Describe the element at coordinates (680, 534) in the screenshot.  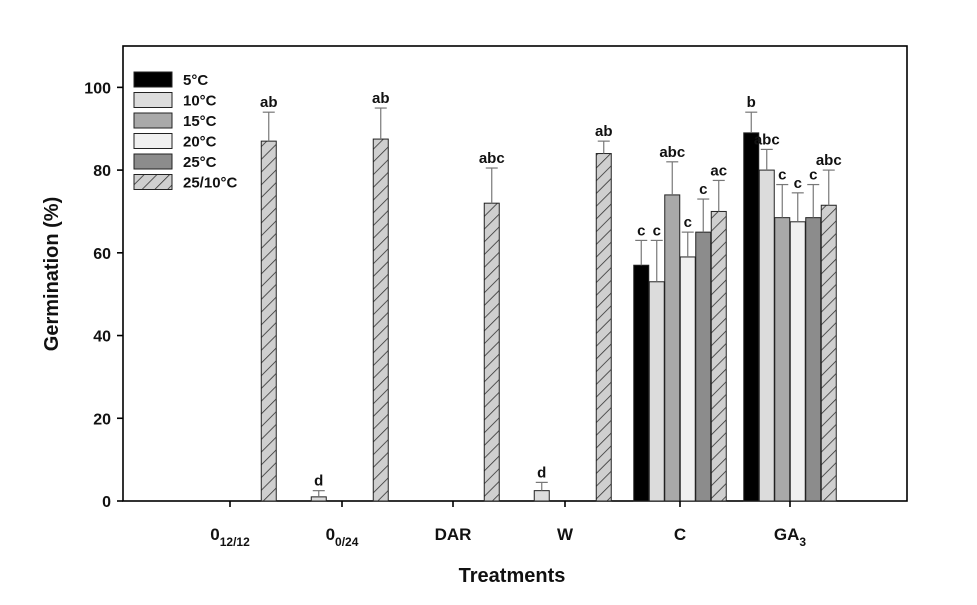
I see `x-category-label: C` at that location.